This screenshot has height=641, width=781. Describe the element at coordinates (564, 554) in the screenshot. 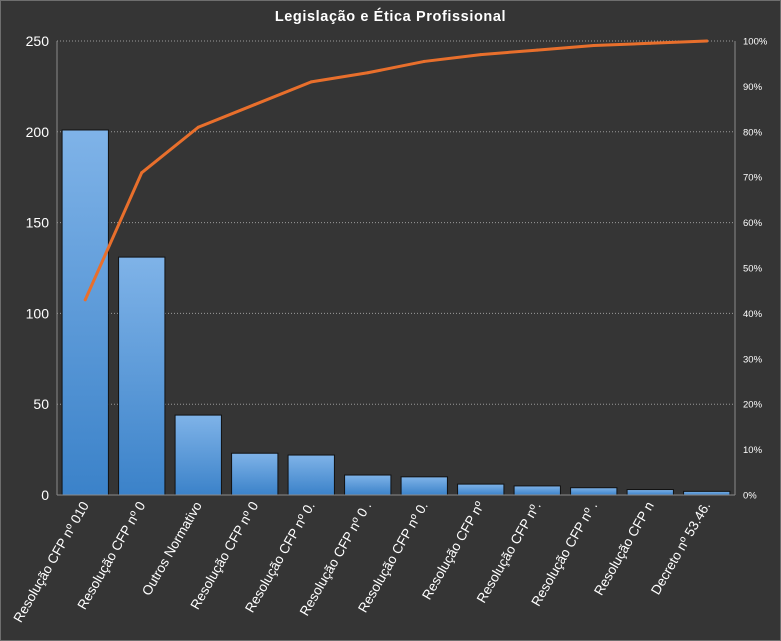

I see `x-tick-label: Resolução CFP nº .` at that location.